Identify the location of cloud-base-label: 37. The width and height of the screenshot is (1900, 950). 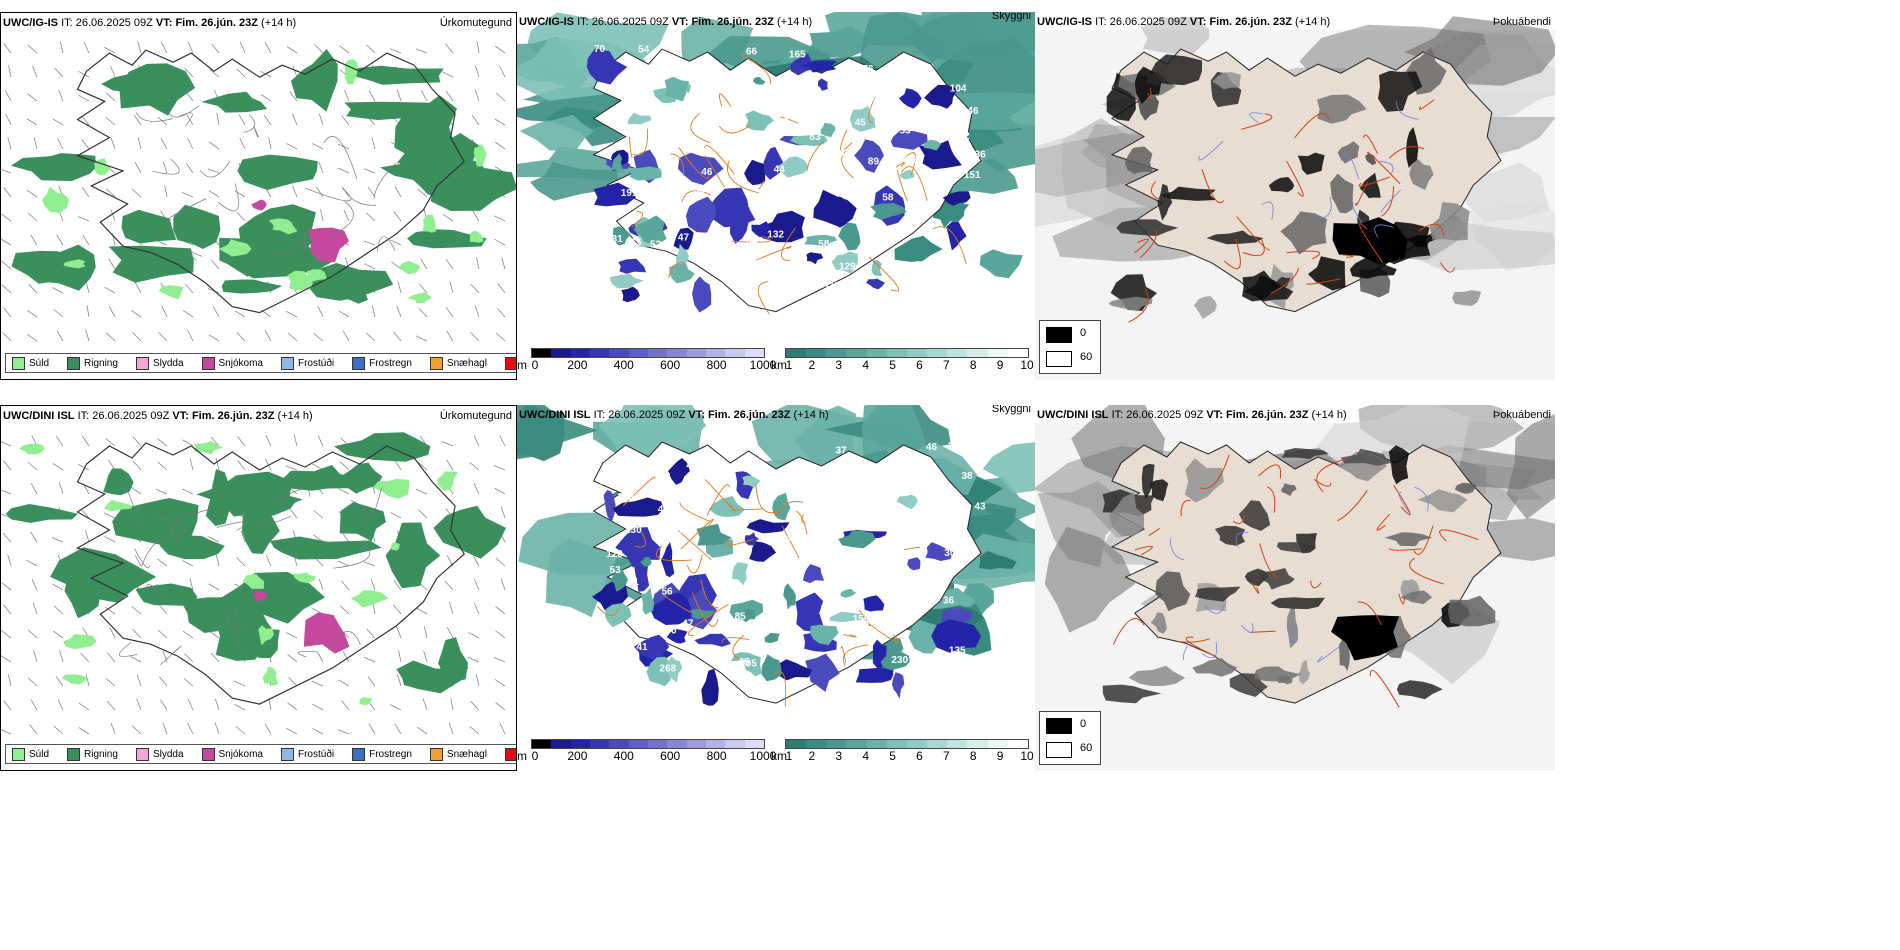
(842, 451).